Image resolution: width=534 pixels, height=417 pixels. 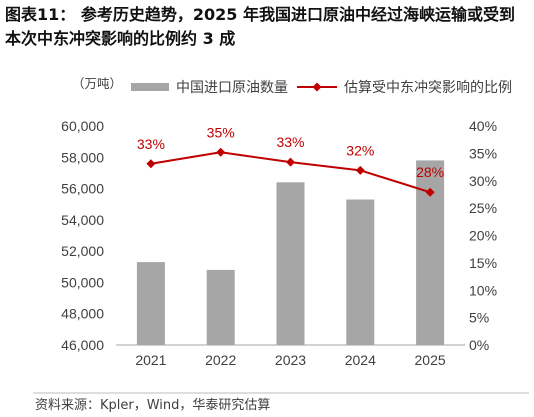 What do you see at coordinates (479, 345) in the screenshot?
I see `right-axis-tick-label: 0%` at bounding box center [479, 345].